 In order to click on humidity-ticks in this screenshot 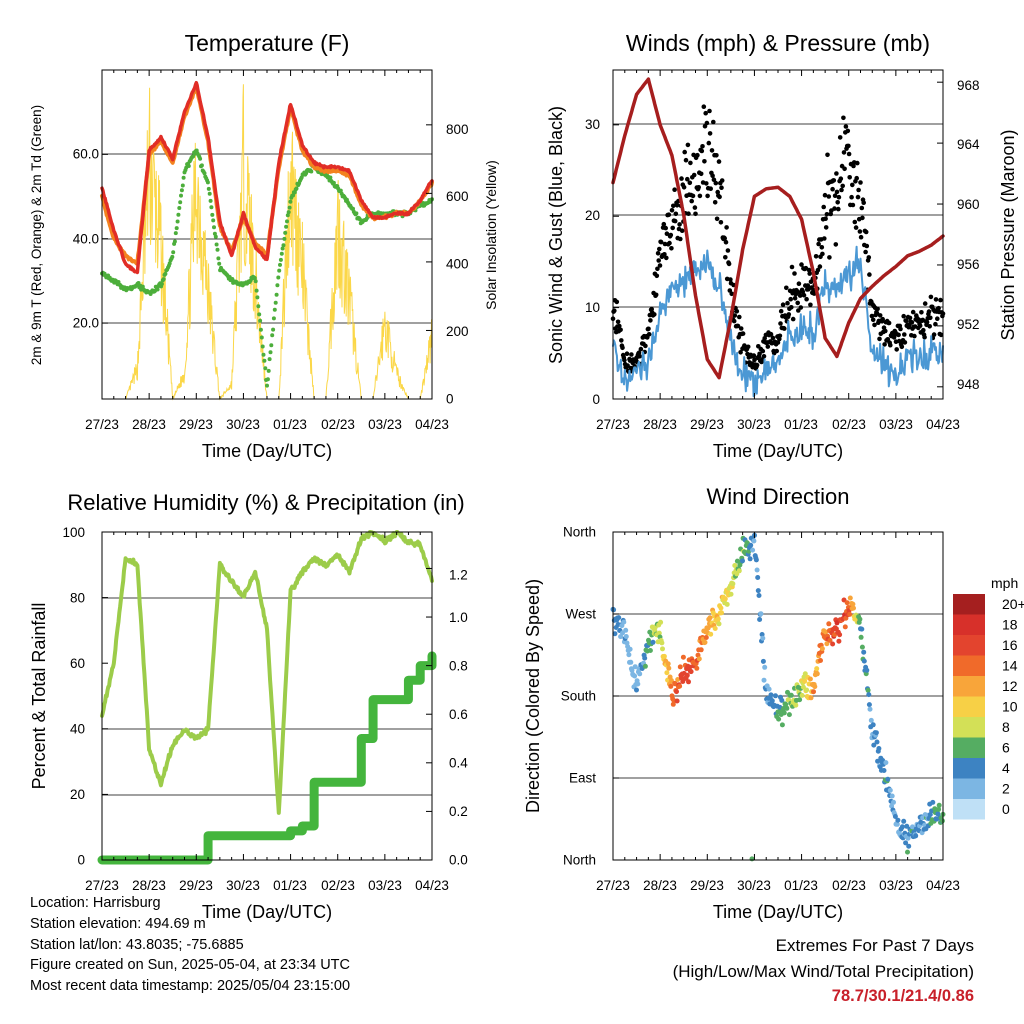, I will do `click(267, 696)`.